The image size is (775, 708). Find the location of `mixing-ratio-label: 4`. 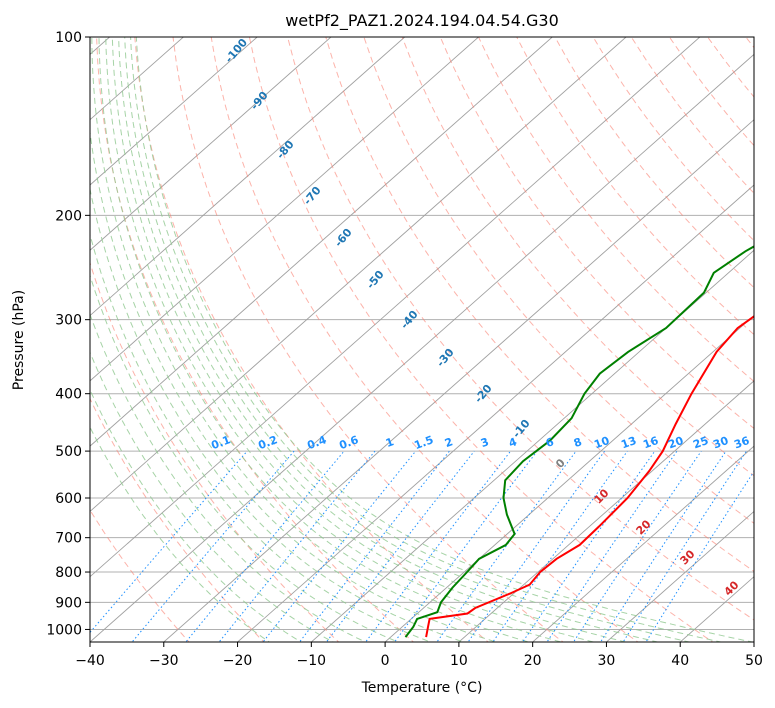

mixing-ratio-label: 4 is located at coordinates (513, 442).